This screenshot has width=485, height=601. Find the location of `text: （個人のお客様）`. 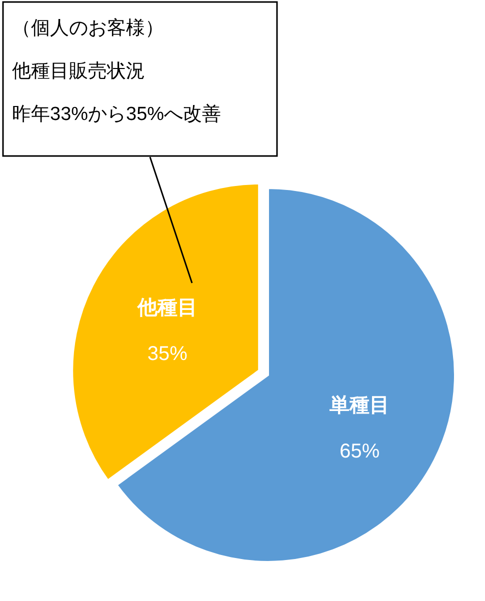

text: （個人のお客様） is located at coordinates (88, 28).